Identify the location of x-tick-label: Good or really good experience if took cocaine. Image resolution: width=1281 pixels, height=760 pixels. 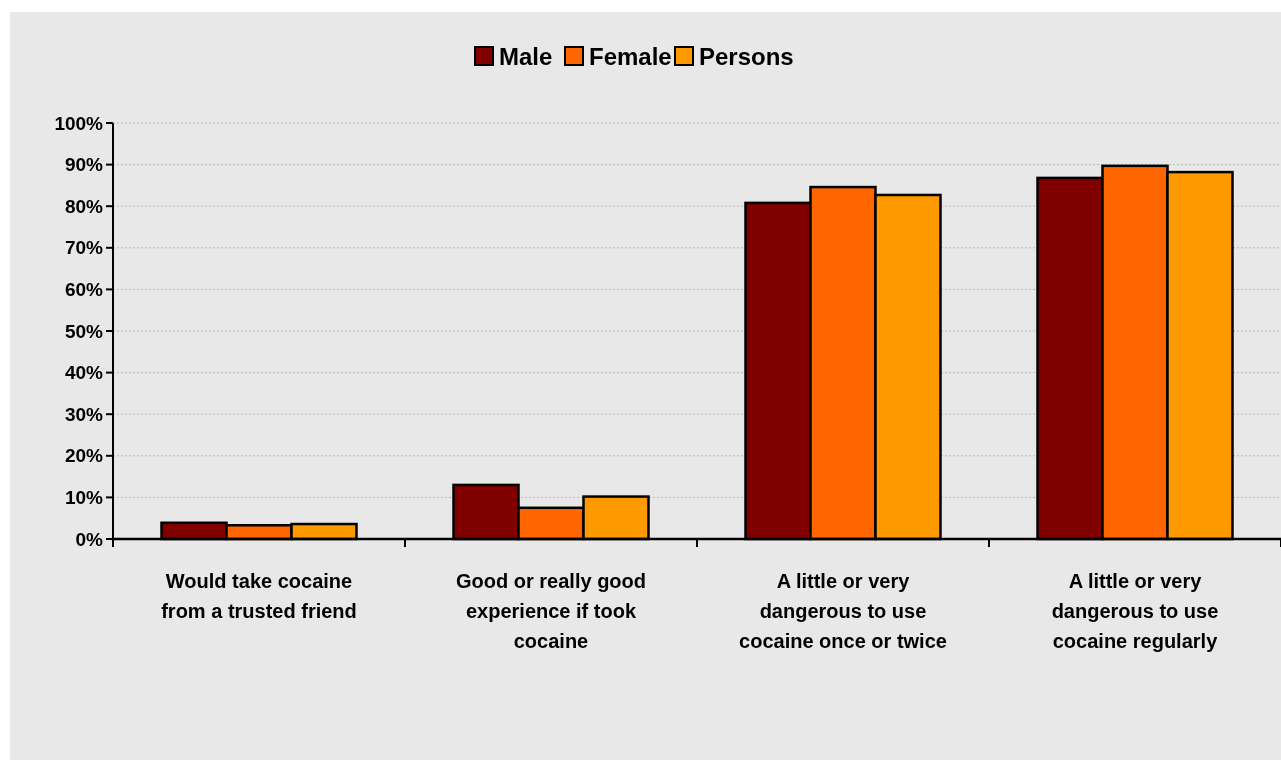
(551, 611).